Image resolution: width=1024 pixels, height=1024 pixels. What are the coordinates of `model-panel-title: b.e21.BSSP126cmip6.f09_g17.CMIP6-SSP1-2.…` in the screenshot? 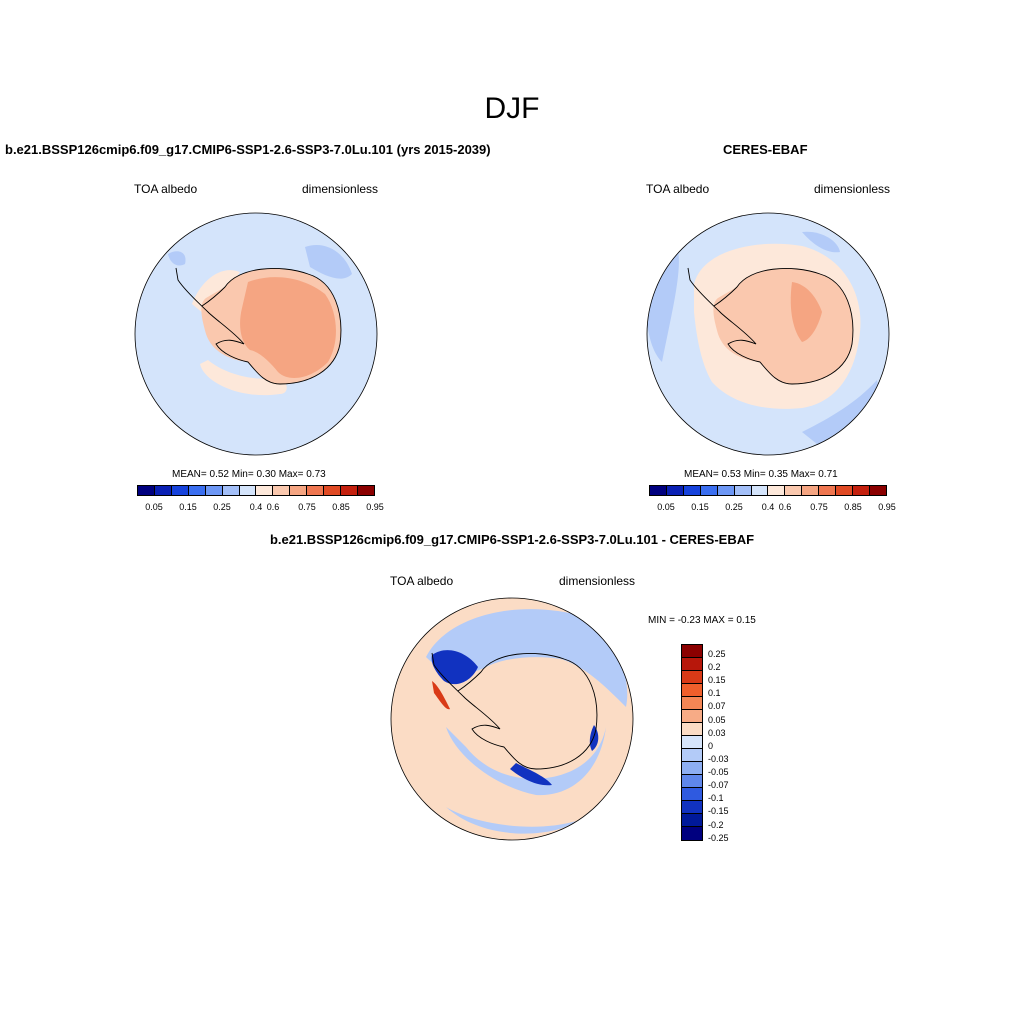 It's located at (248, 149).